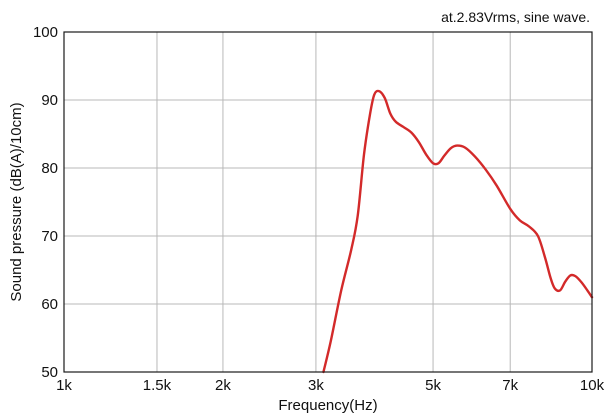 This screenshot has height=416, width=608. I want to click on y-tick-label: 80, so click(49, 168).